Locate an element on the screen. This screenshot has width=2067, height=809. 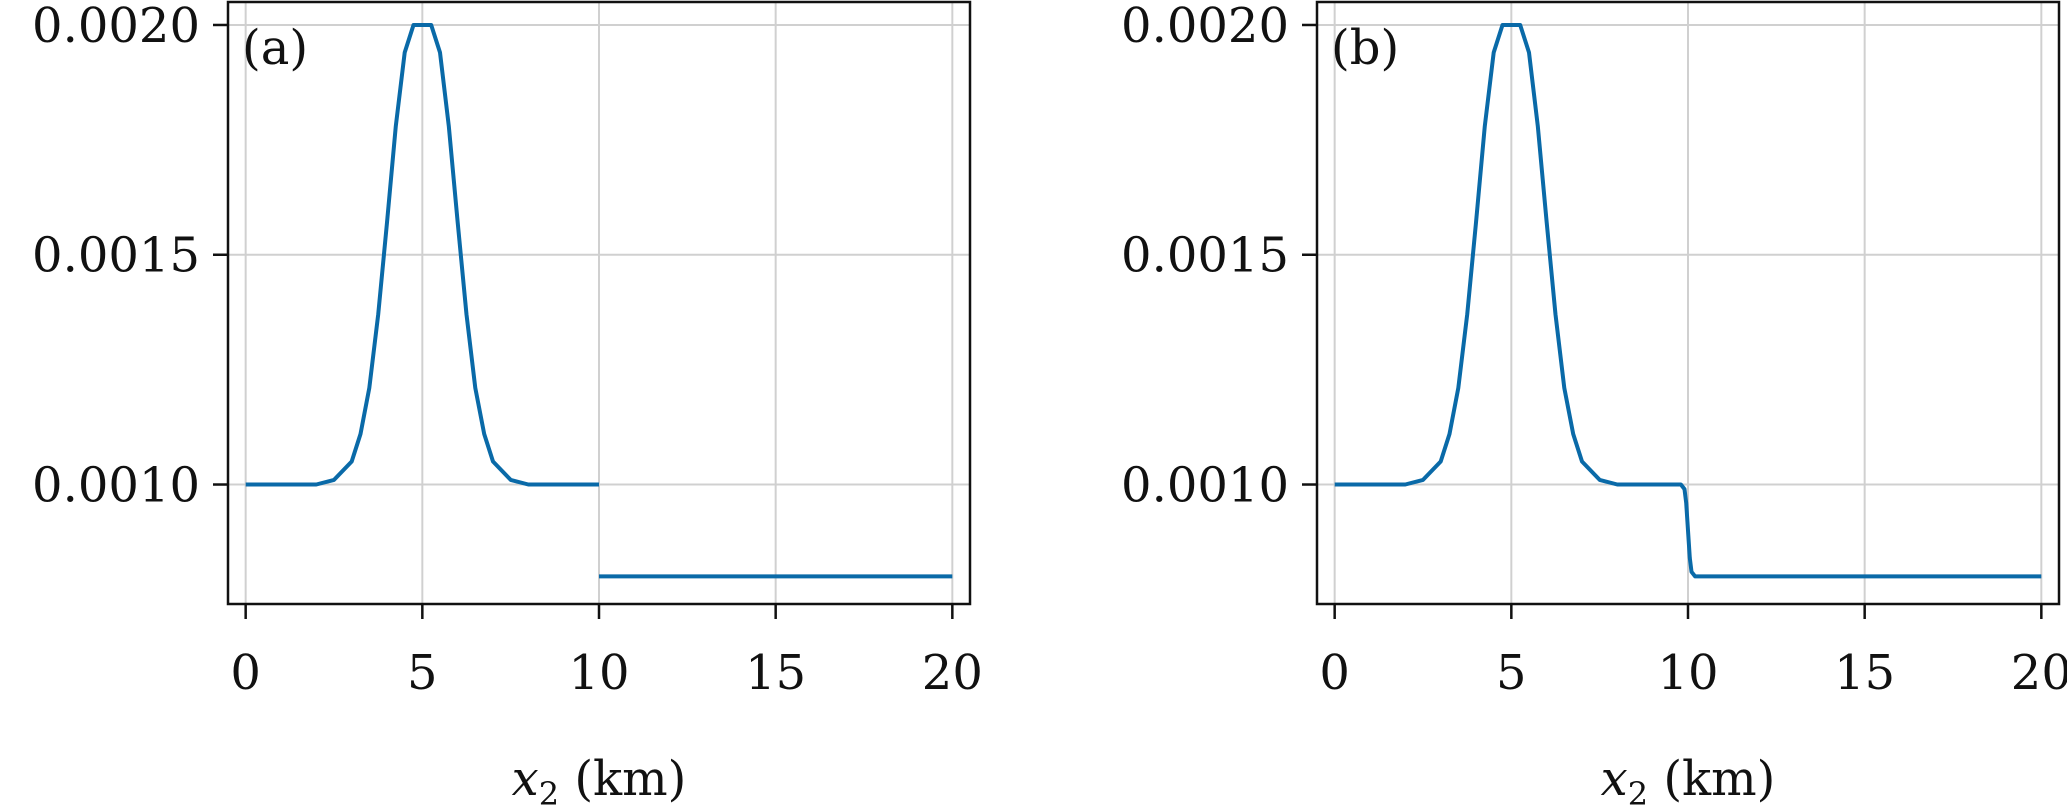
panel-label: (b) is located at coordinates (1365, 48).